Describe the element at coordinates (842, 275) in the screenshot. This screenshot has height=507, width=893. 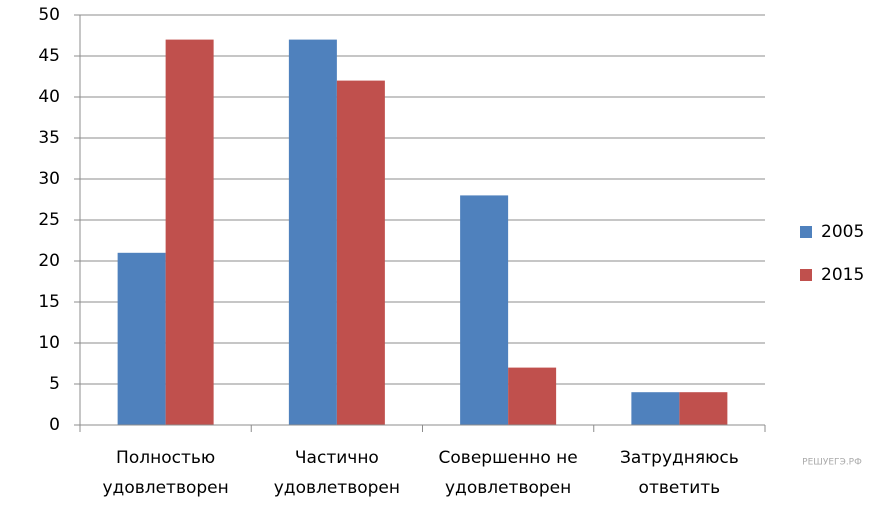
I see `legend-label: 2015` at that location.